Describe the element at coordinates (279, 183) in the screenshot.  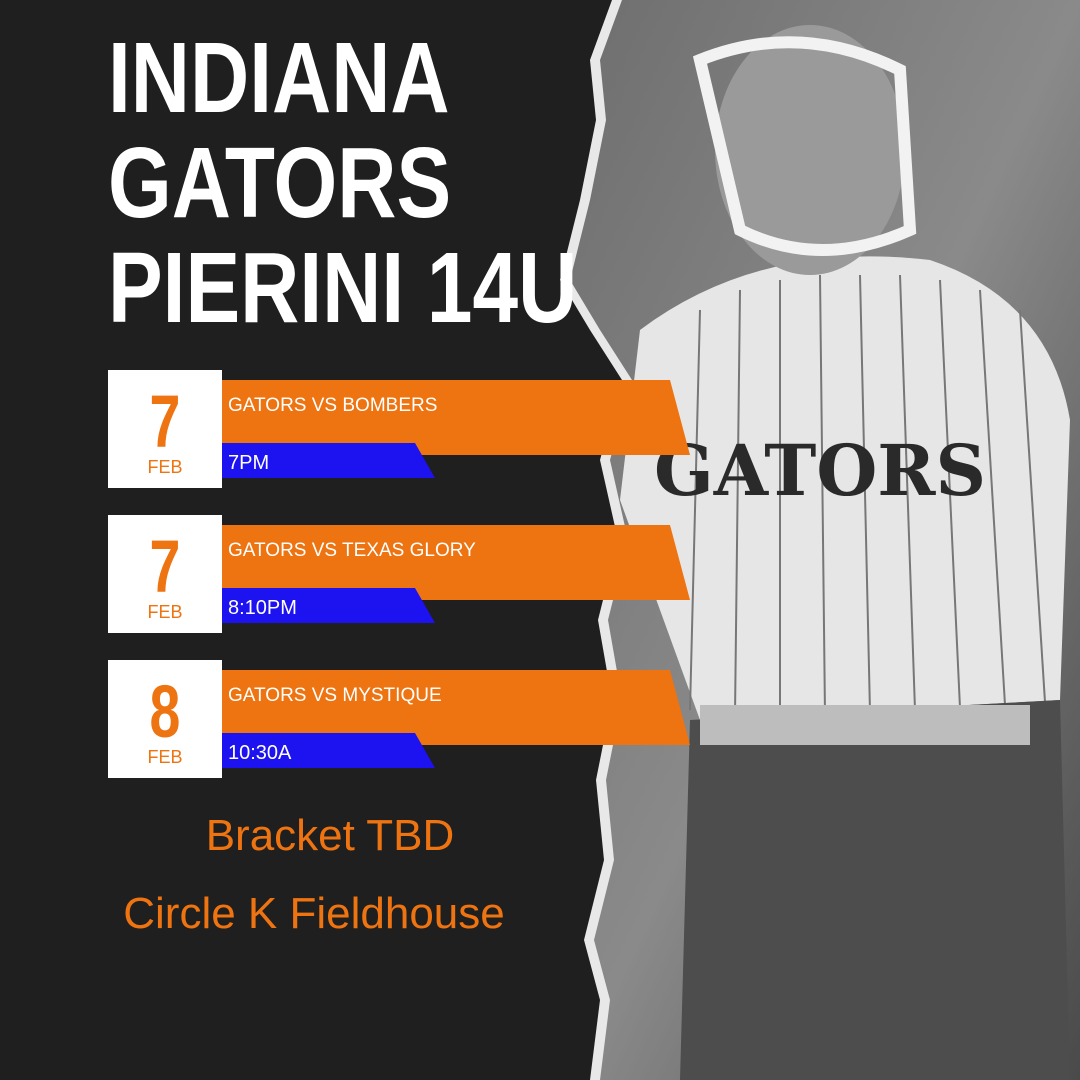
I see `title-line: GATORS` at that location.